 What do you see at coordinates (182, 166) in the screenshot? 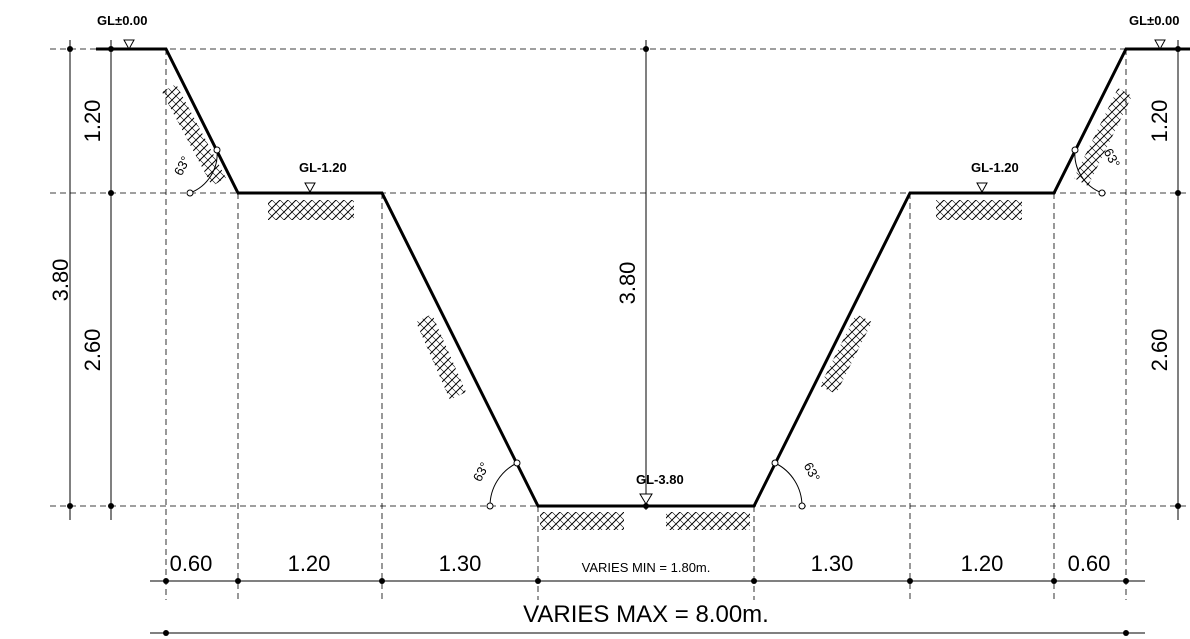
I see `angle-label-upper-left: 63°` at bounding box center [182, 166].